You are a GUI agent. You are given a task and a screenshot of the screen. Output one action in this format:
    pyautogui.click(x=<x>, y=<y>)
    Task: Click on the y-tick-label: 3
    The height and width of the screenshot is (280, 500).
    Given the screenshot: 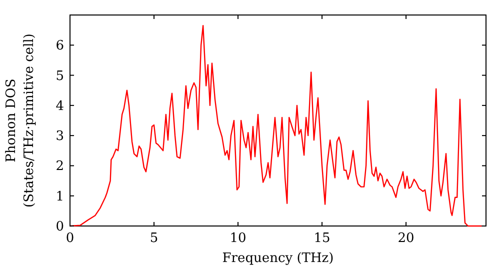 What is the action you would take?
    pyautogui.click(x=60, y=136)
    